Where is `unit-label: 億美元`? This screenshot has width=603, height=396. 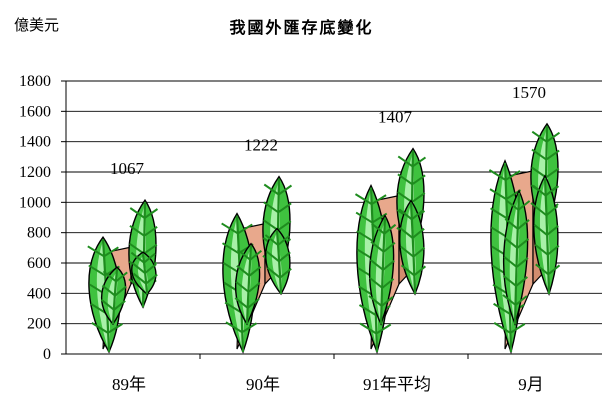
unit-label: 億美元 is located at coordinates (37, 25).